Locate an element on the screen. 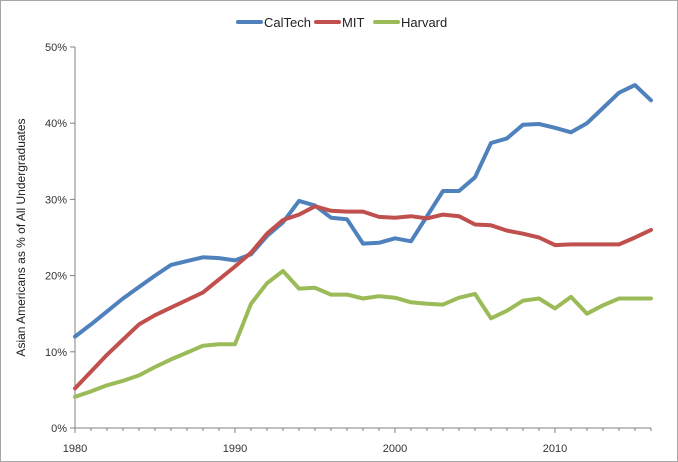 This screenshot has width=678, height=462. legend-label-caltech: CalTech is located at coordinates (287, 22).